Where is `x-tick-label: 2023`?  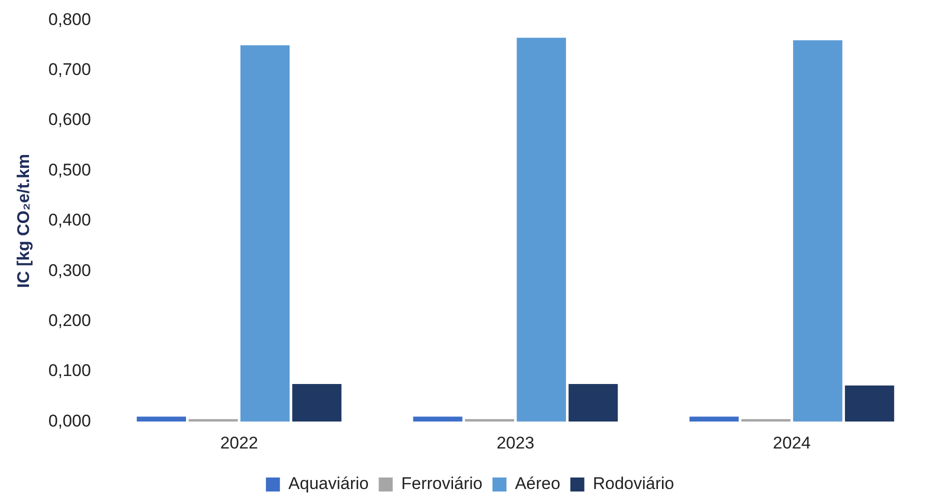
x-tick-label: 2023 is located at coordinates (515, 442).